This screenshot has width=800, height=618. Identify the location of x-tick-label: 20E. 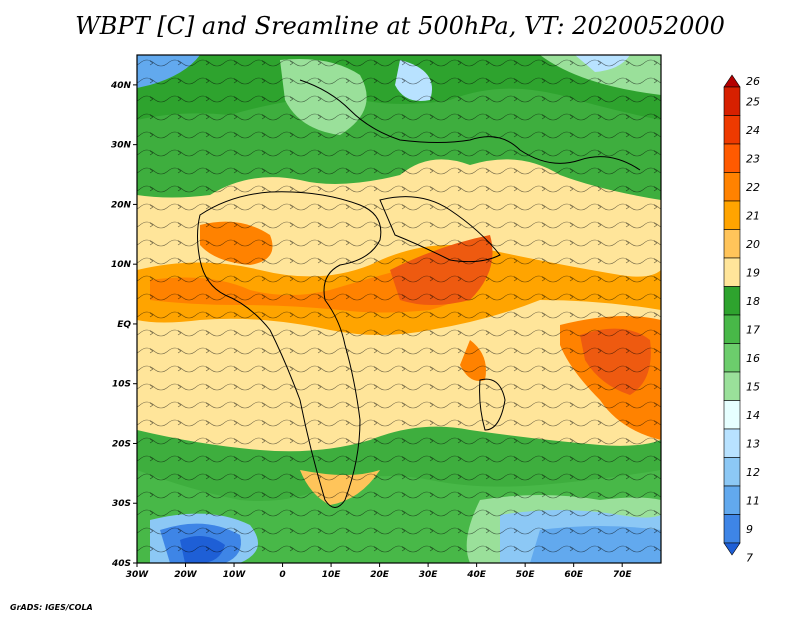
(380, 575).